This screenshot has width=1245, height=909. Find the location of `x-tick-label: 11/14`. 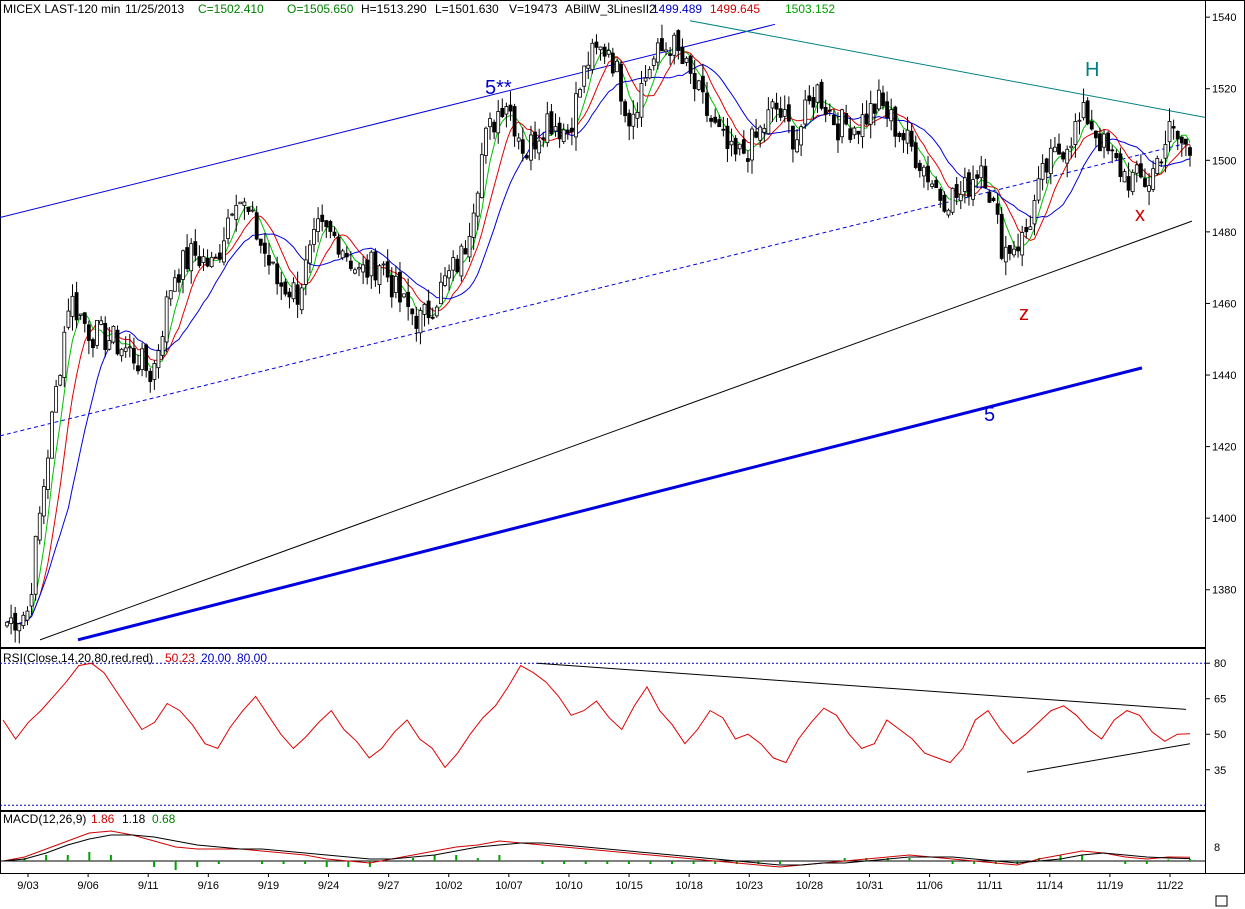

x-tick-label: 11/14 is located at coordinates (1049, 886).